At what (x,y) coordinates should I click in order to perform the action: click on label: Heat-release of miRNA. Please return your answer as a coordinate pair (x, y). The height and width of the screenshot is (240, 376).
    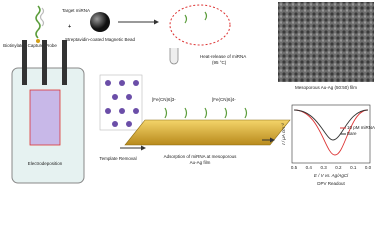
    Looking at the image, I should click on (223, 56).